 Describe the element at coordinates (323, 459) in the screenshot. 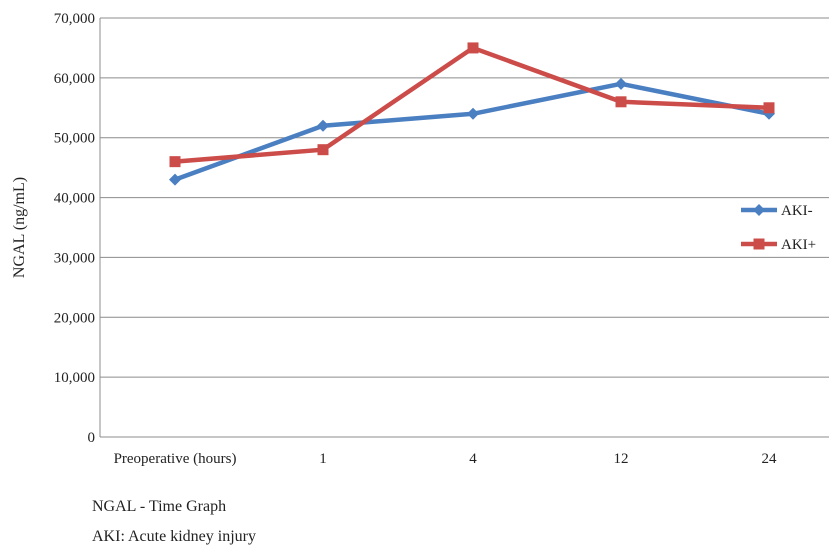

I see `x-tick-label: 1` at that location.